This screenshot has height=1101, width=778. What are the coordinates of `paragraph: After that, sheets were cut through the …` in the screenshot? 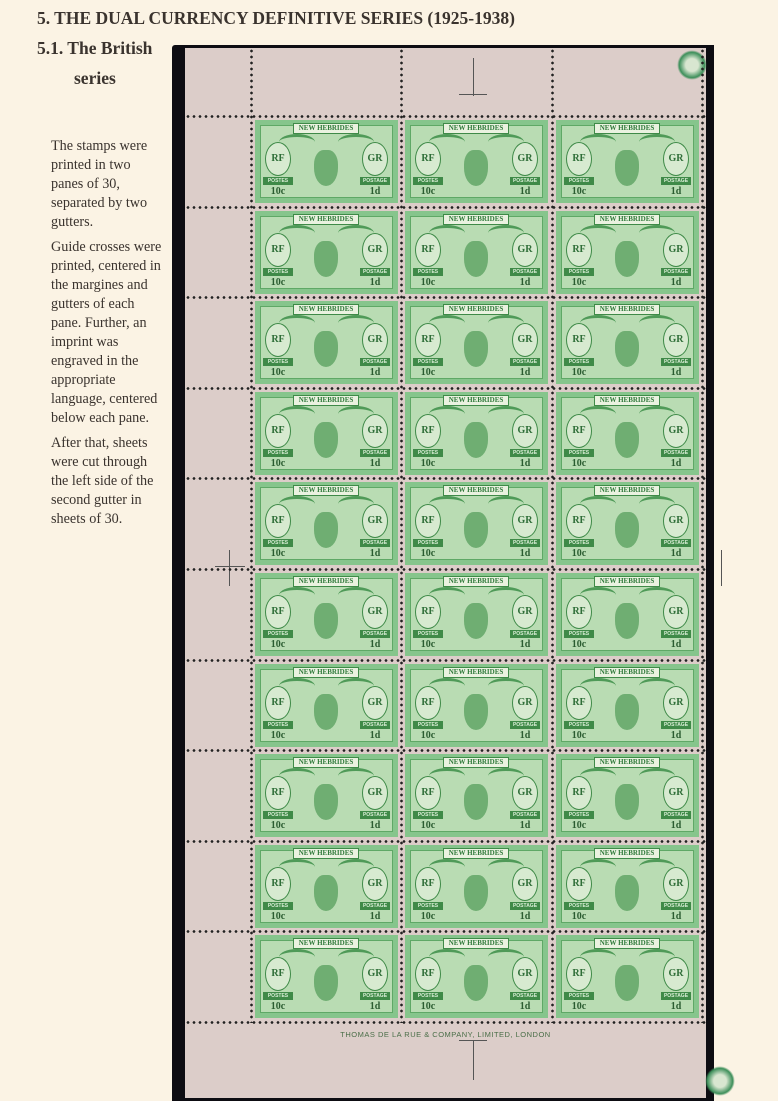 It's located at (102, 481).